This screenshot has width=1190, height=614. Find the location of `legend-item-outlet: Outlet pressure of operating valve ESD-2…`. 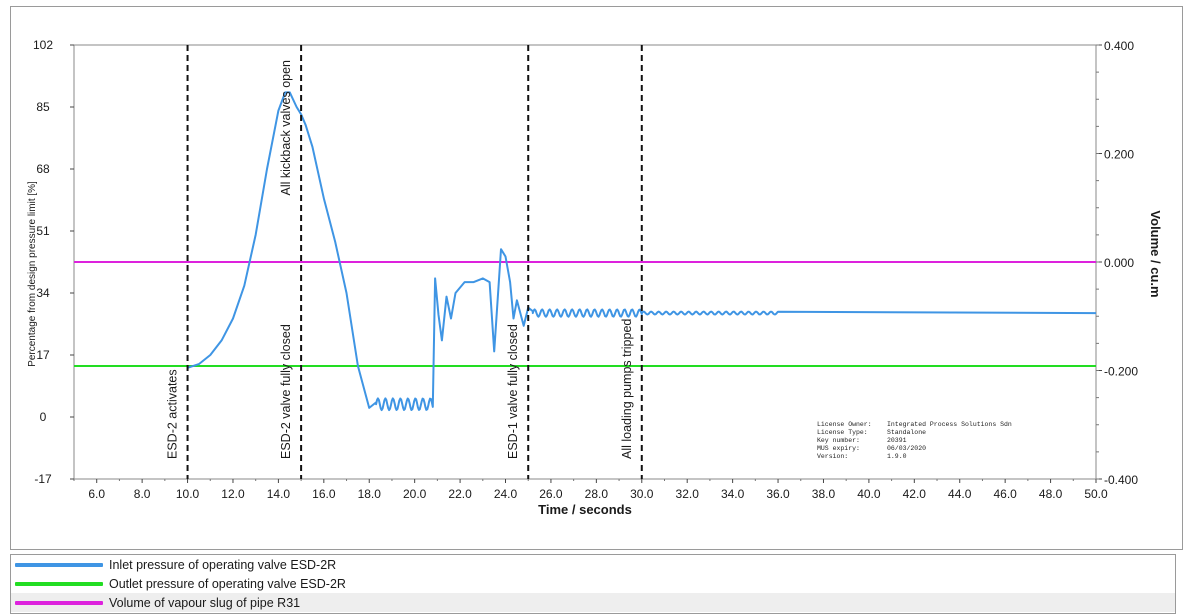

legend-item-outlet: Outlet pressure of operating valve ESD-2… is located at coordinates (593, 583).